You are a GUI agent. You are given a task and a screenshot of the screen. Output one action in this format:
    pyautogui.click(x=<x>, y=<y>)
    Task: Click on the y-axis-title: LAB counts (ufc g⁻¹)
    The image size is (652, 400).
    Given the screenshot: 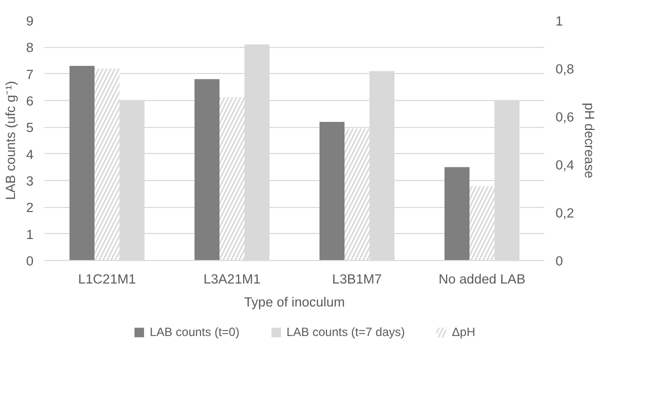 What is the action you would take?
    pyautogui.click(x=10, y=140)
    